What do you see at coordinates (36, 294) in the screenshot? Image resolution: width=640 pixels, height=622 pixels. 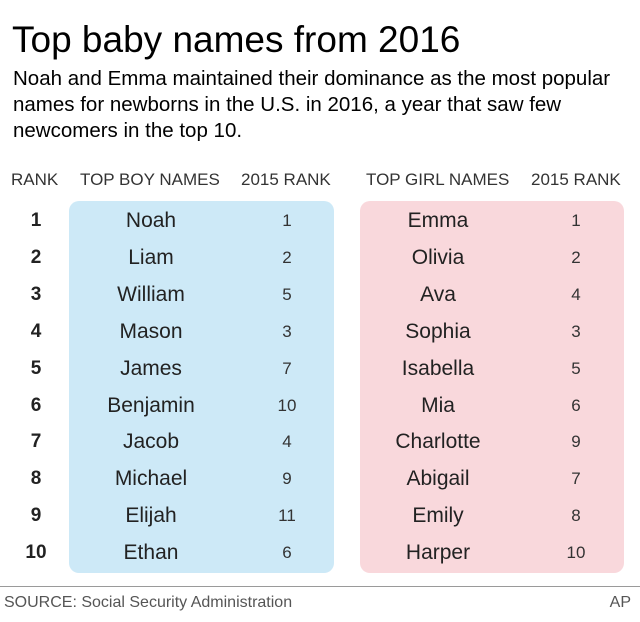 I see `rank-value: 3` at bounding box center [36, 294].